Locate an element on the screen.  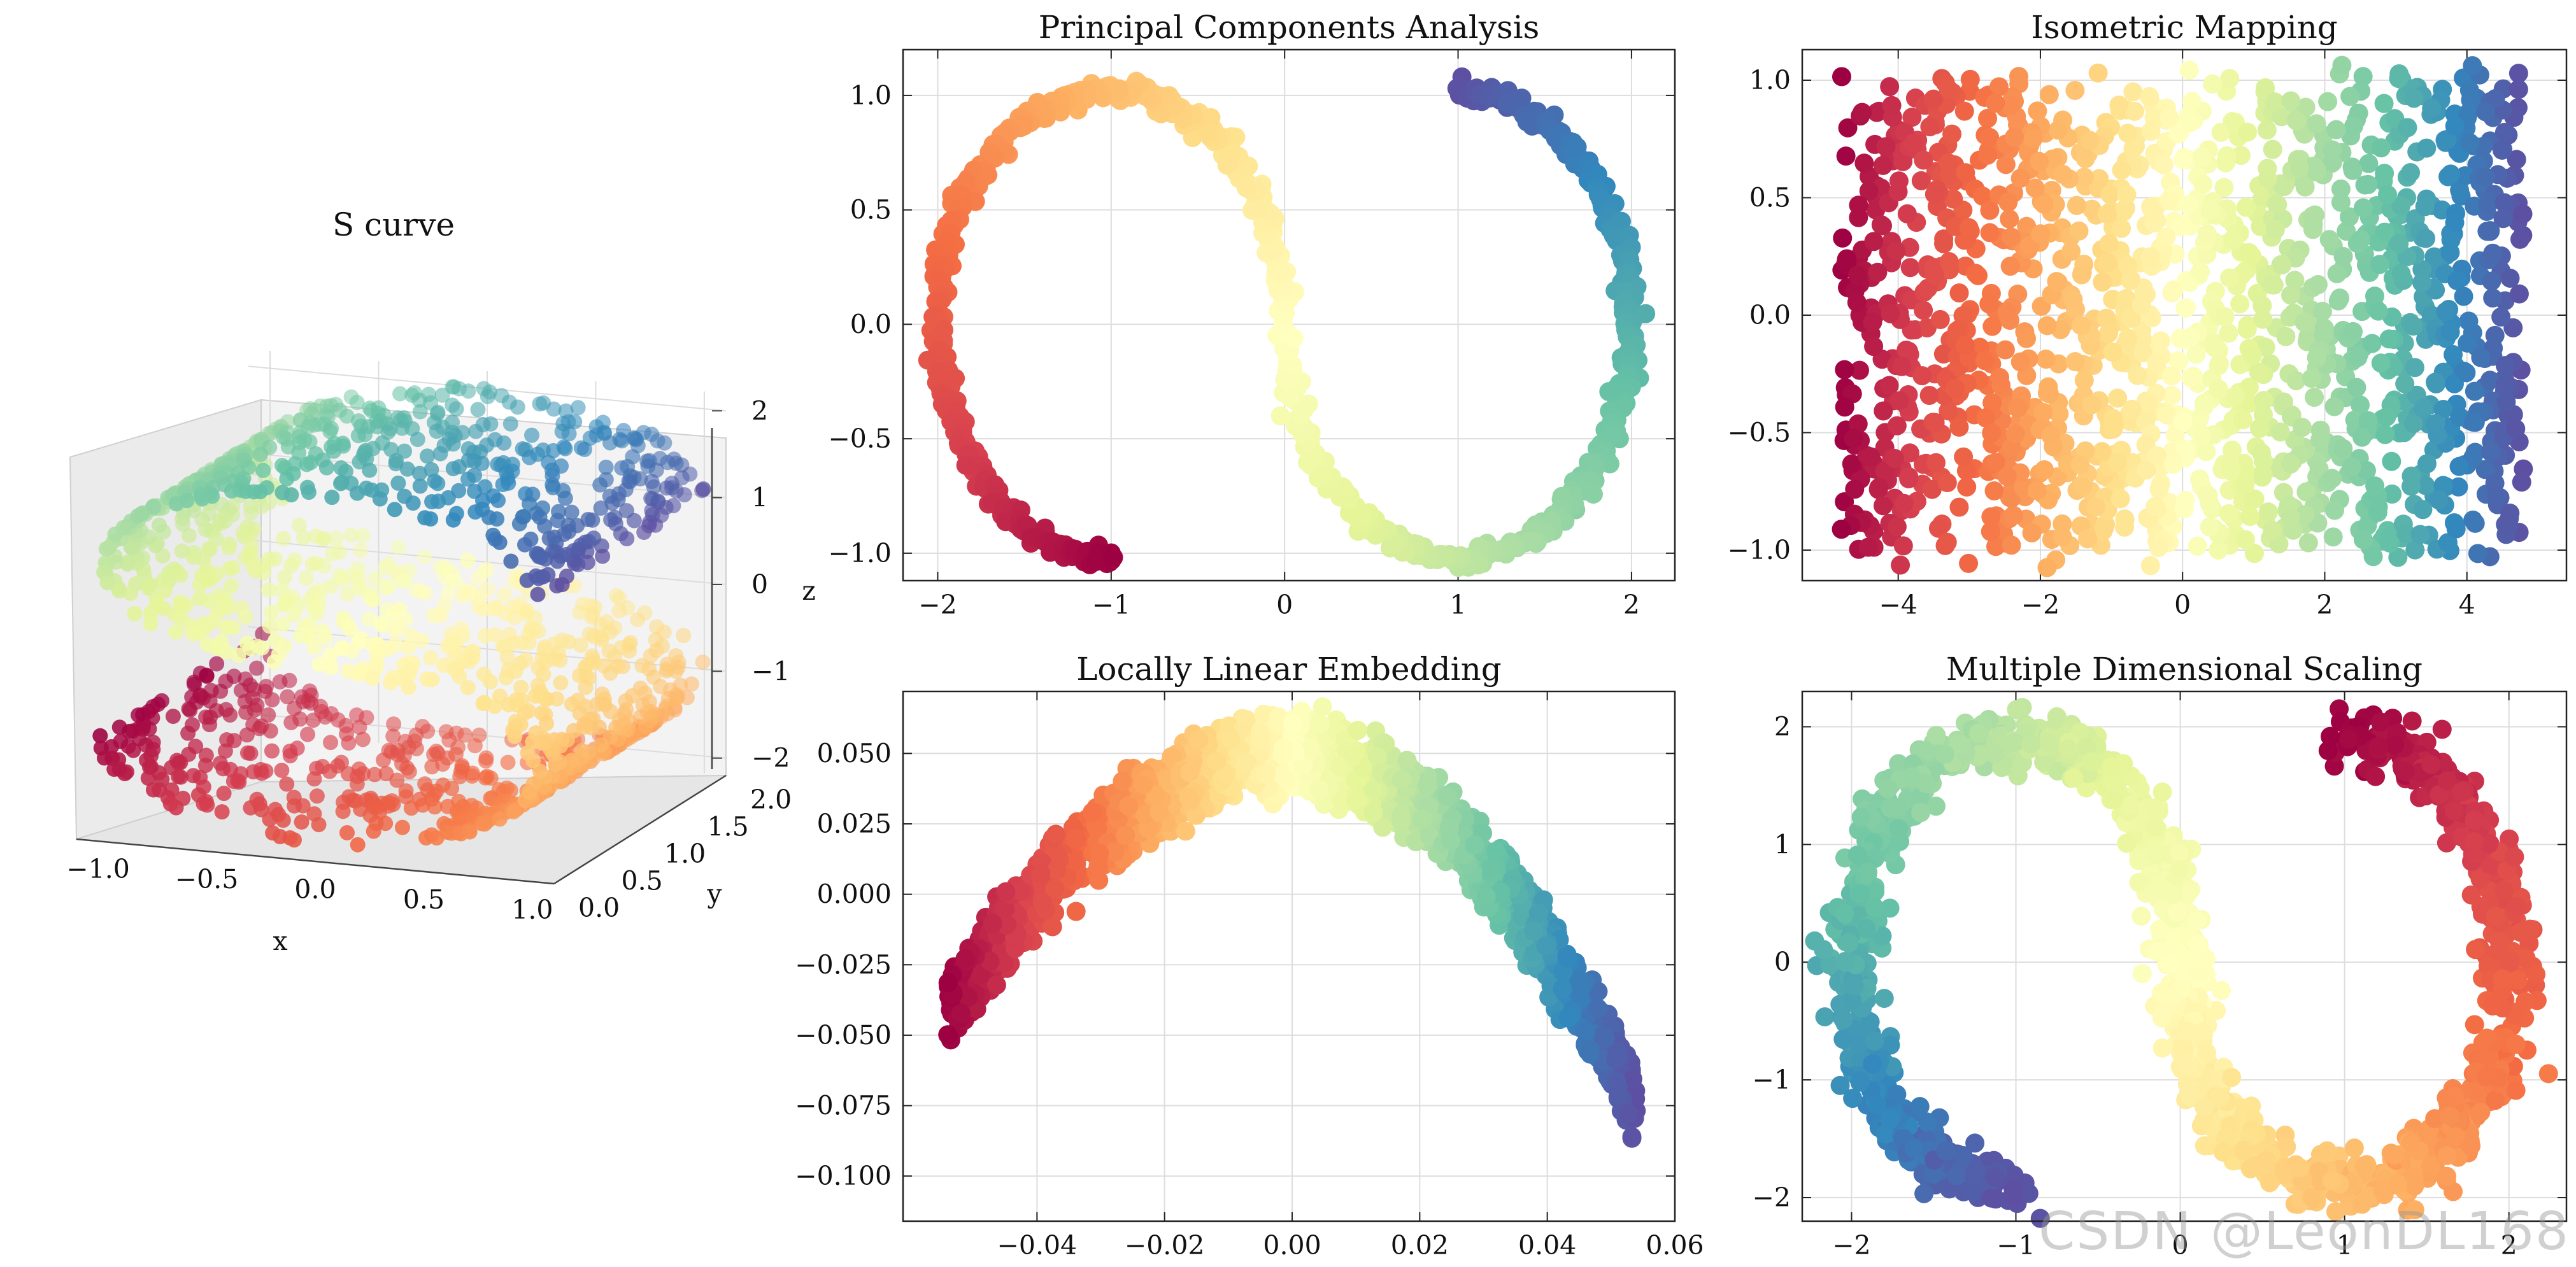
g-pca-xtick-label: −1 is located at coordinates (1111, 605).